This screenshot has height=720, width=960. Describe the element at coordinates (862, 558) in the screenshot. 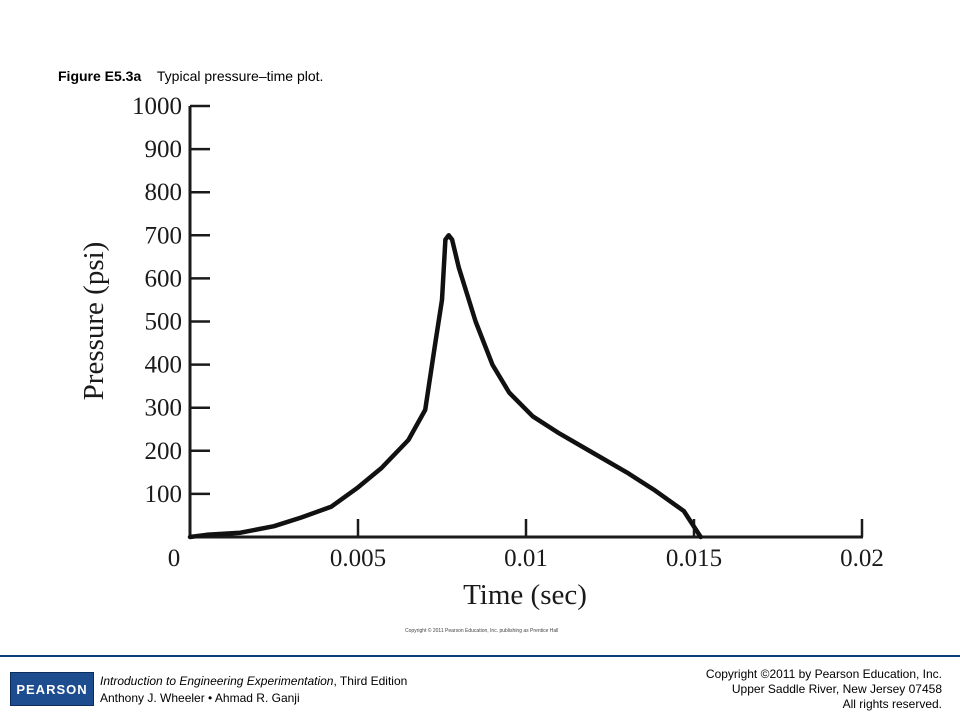

I see `x-tick-label: 0.02` at that location.